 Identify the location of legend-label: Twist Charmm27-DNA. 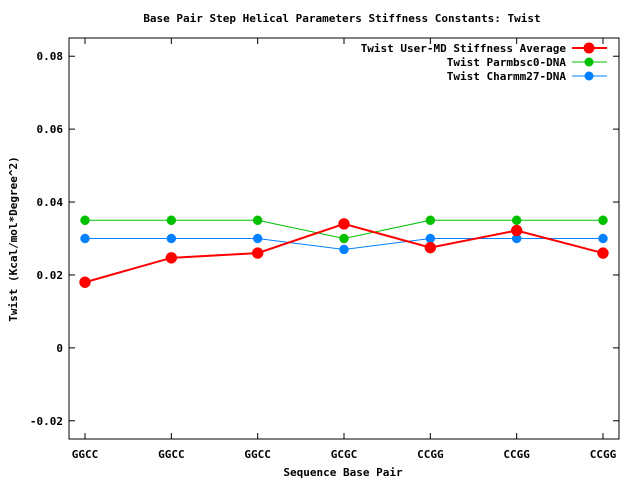
(507, 76).